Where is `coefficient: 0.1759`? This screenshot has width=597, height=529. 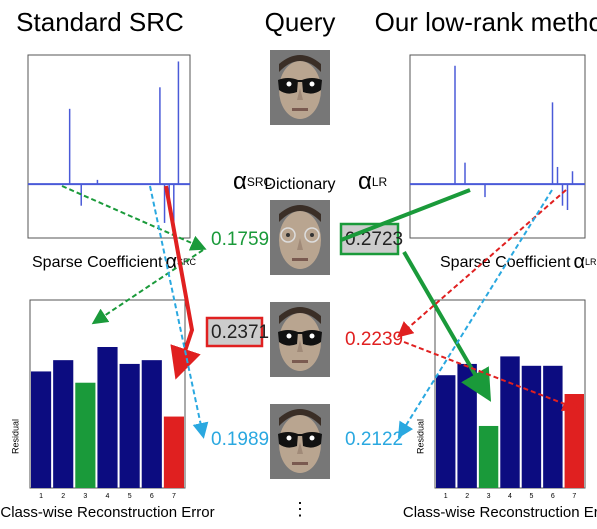 coefficient: 0.1759 is located at coordinates (240, 239).